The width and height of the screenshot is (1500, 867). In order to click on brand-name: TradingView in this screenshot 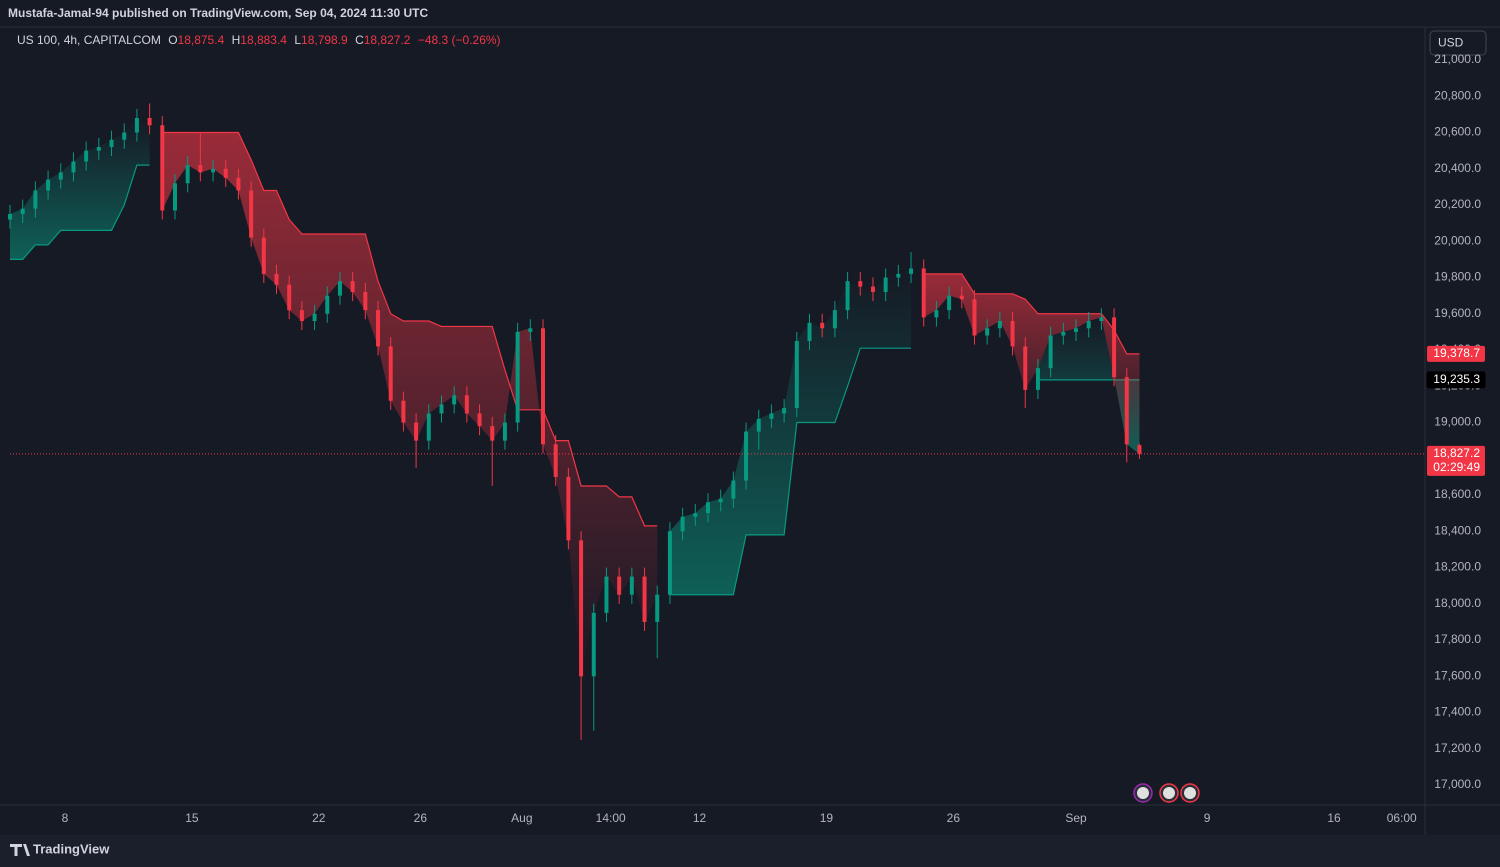, I will do `click(71, 848)`.